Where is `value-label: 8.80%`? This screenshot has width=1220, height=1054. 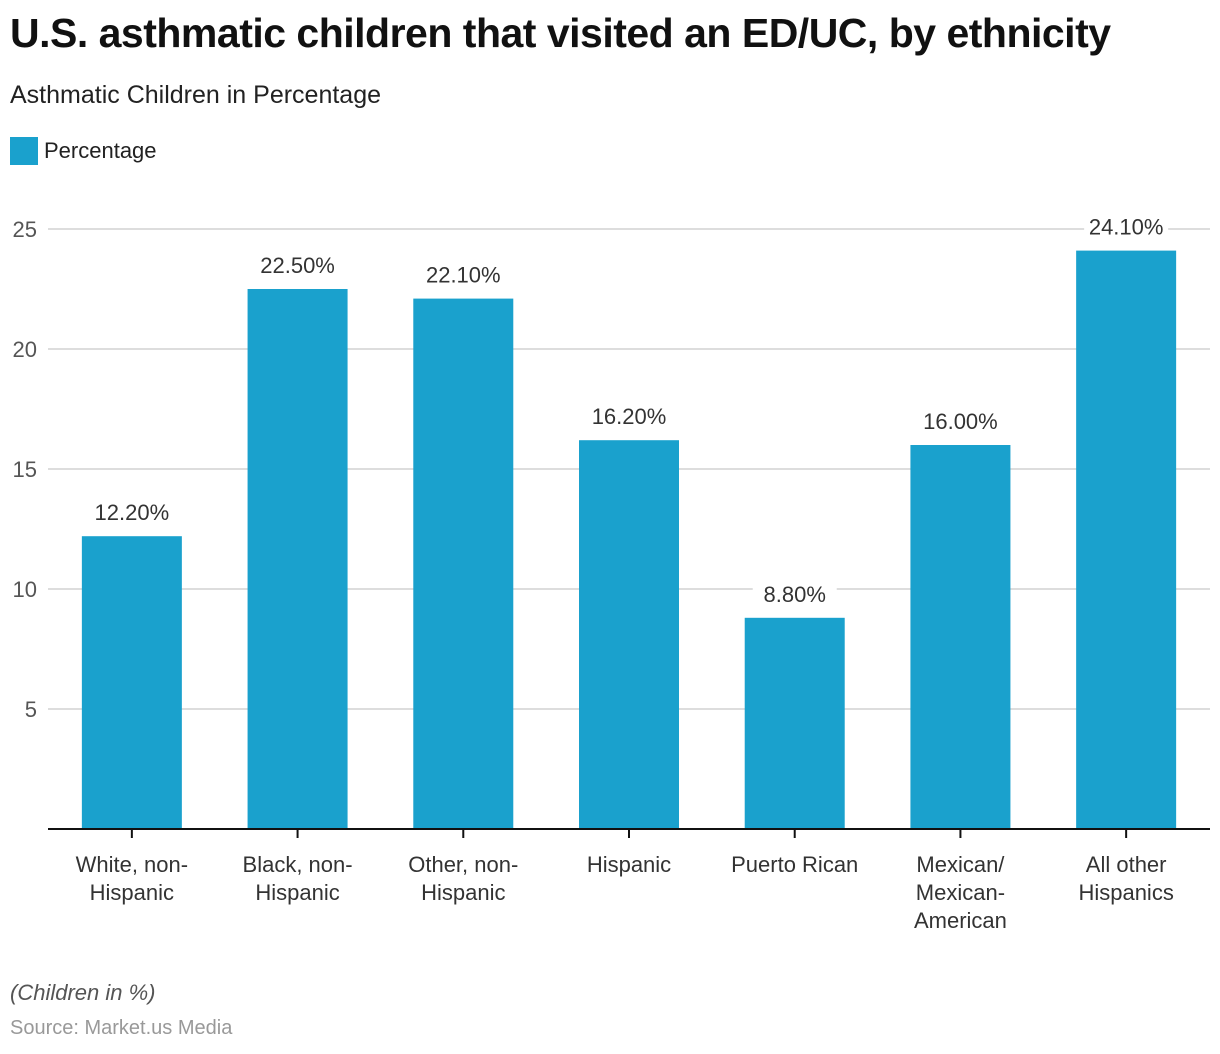
value-label: 8.80% is located at coordinates (795, 594).